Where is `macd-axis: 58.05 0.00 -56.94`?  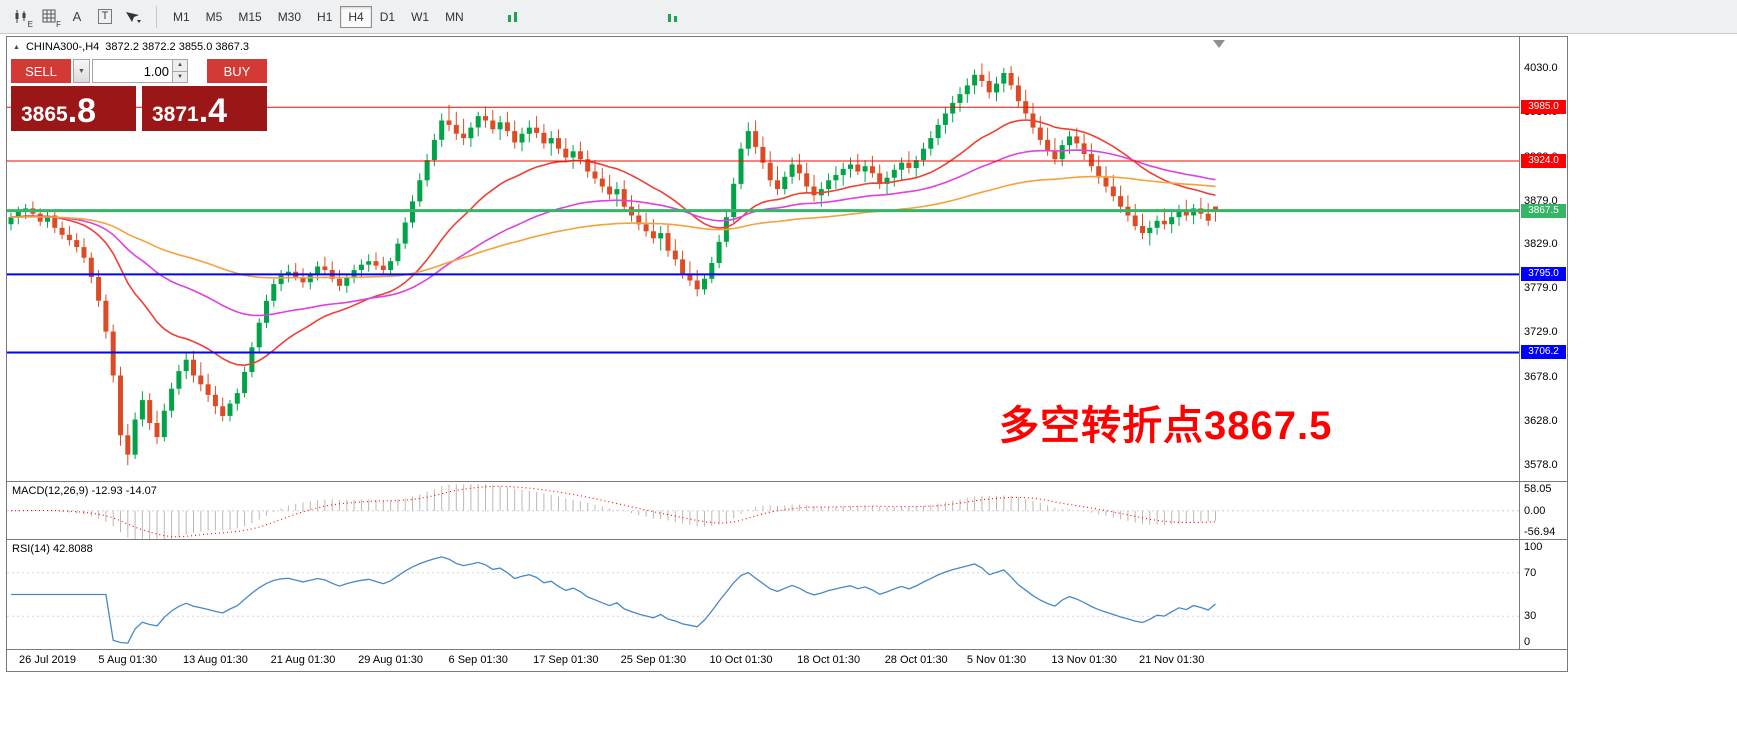 macd-axis: 58.05 0.00 -56.94 is located at coordinates (1543, 510).